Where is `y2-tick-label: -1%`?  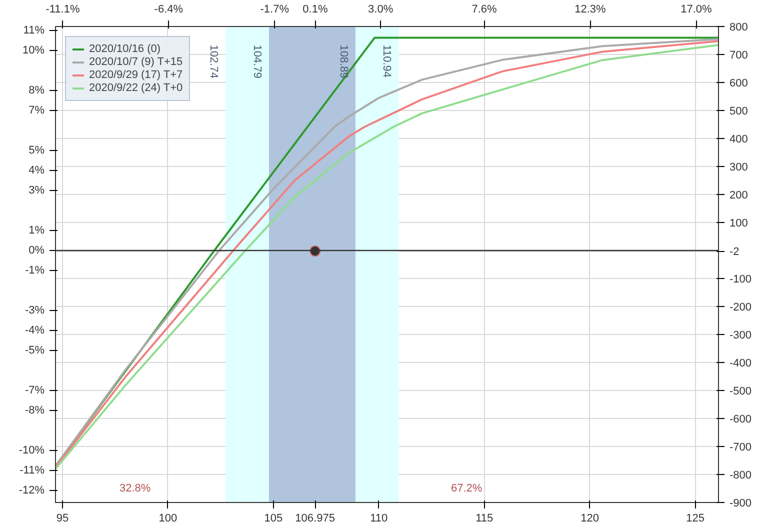 y2-tick-label: -1% is located at coordinates (34, 270).